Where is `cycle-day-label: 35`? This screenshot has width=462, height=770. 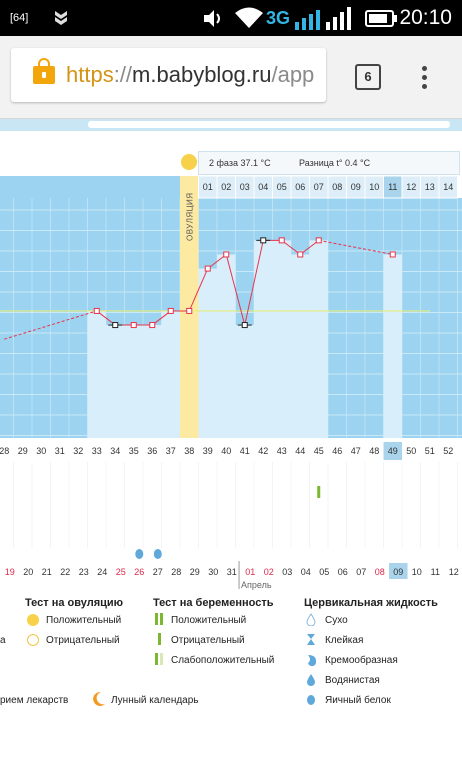
cycle-day-label: 35 is located at coordinates (134, 451).